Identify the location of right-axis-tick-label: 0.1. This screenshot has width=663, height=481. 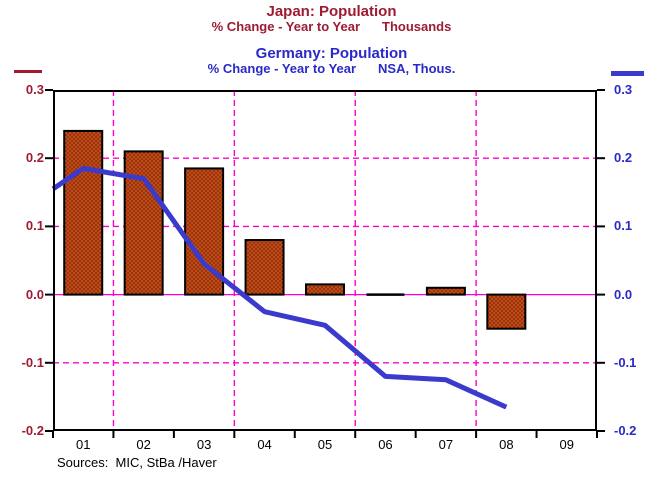
(623, 226).